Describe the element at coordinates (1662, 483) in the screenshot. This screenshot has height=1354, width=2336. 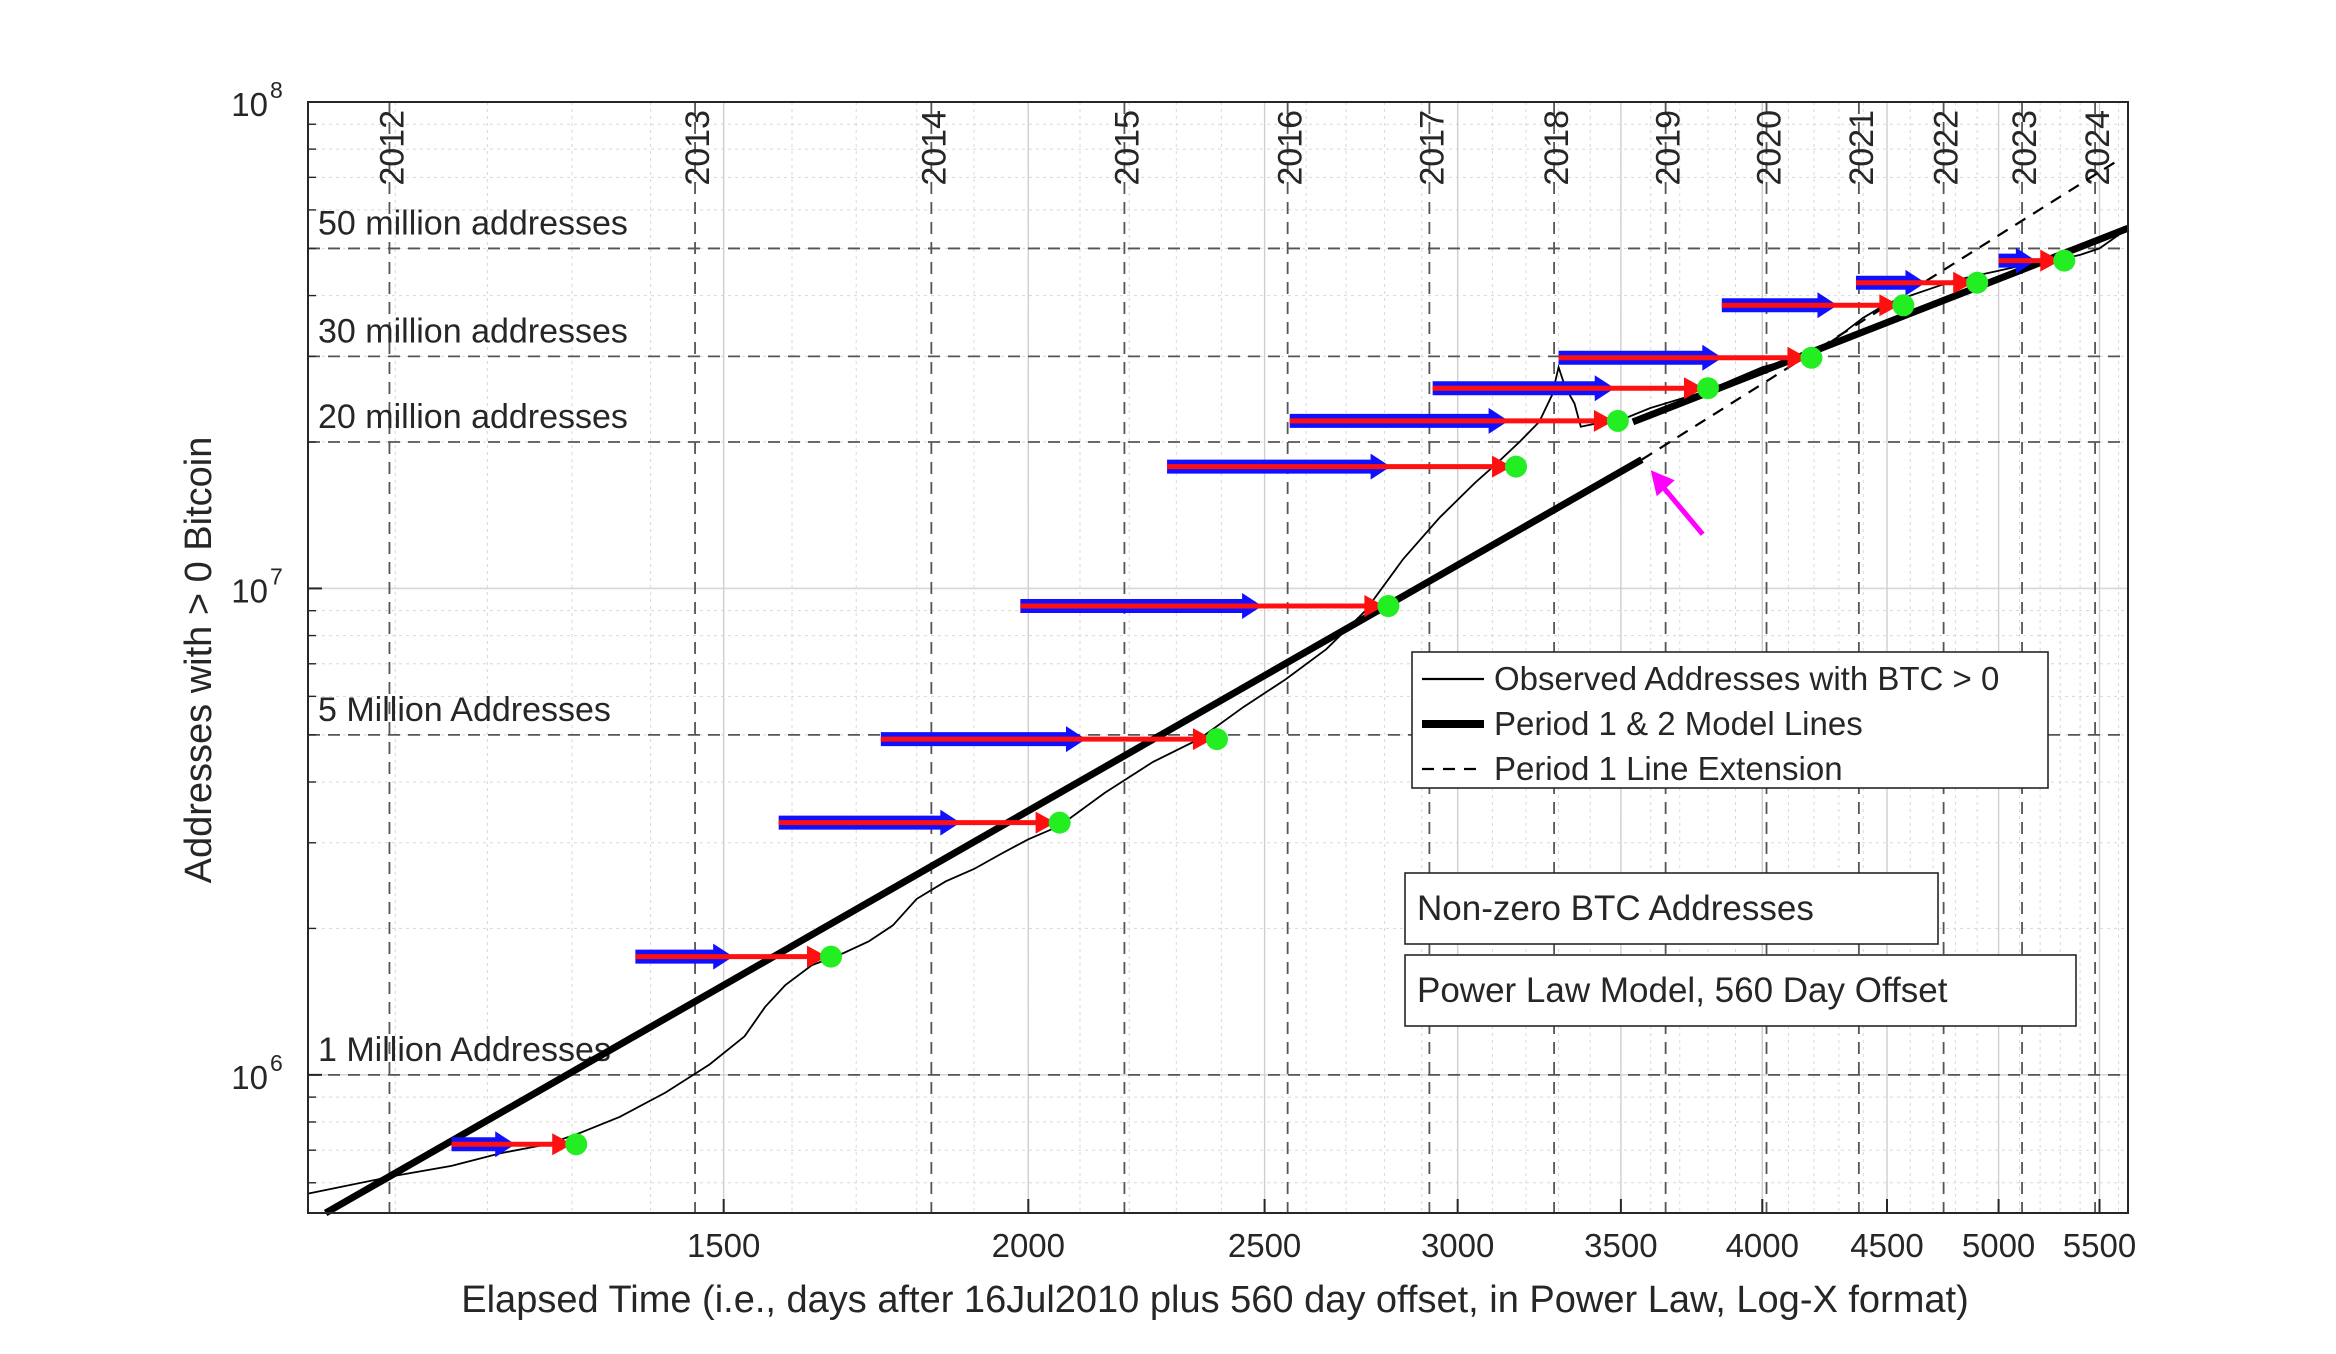
I see `pointer-arrow-head` at that location.